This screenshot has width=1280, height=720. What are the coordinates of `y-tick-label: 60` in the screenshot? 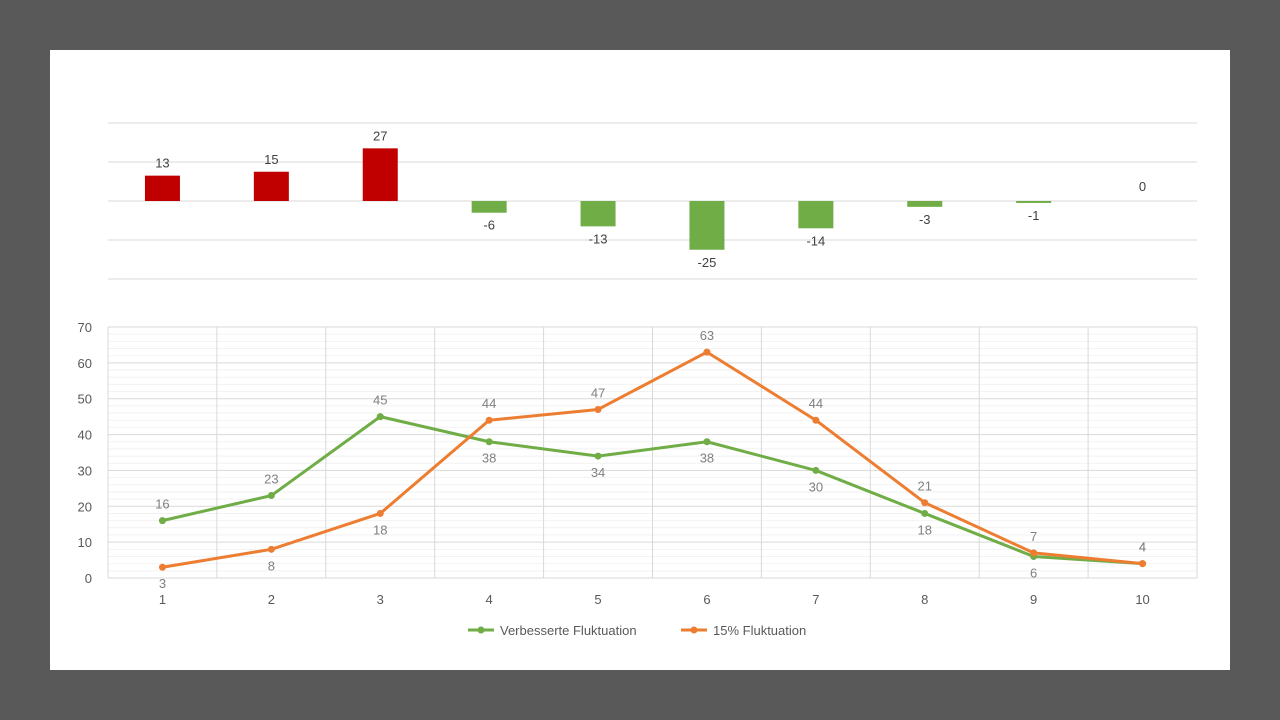 It's located at (85, 363).